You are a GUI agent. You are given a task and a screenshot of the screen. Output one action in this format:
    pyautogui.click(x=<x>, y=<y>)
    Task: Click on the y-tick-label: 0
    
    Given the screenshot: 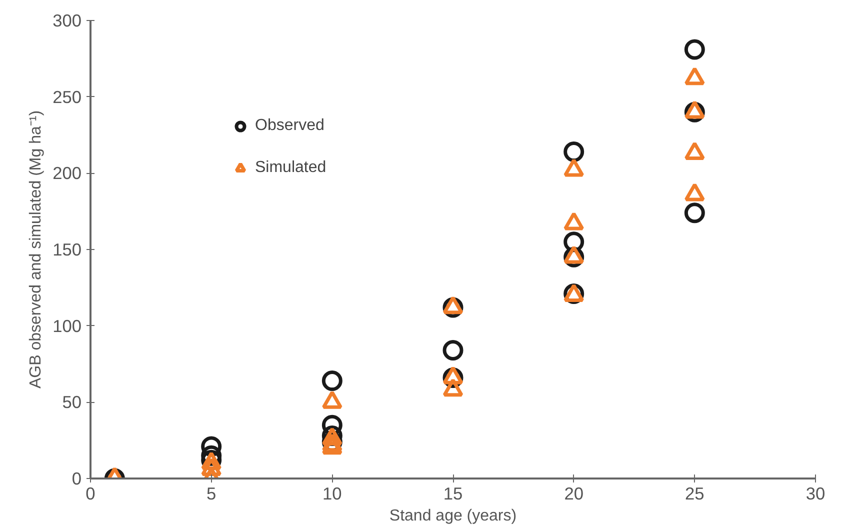 What is the action you would take?
    pyautogui.click(x=77, y=478)
    